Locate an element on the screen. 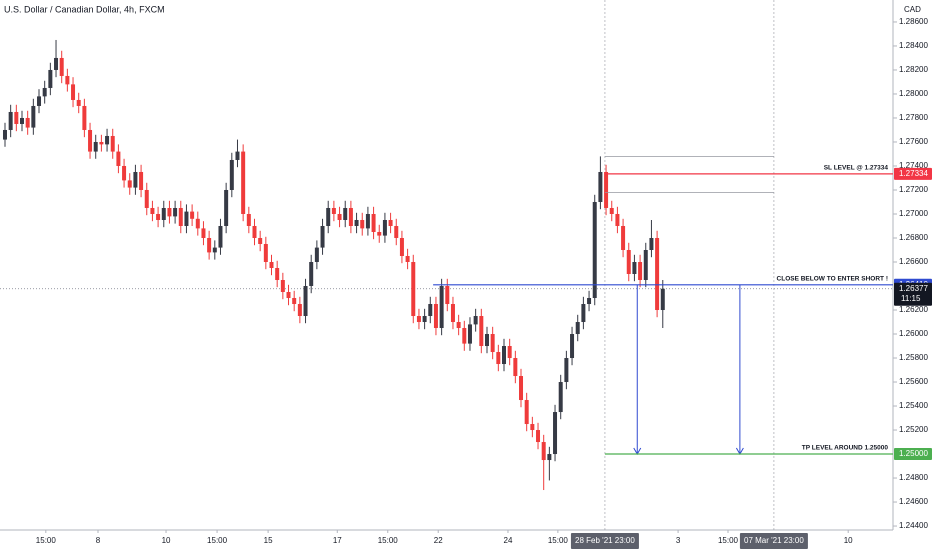 This screenshot has height=550, width=932. crosshair-badge is located at coordinates (604, 541).